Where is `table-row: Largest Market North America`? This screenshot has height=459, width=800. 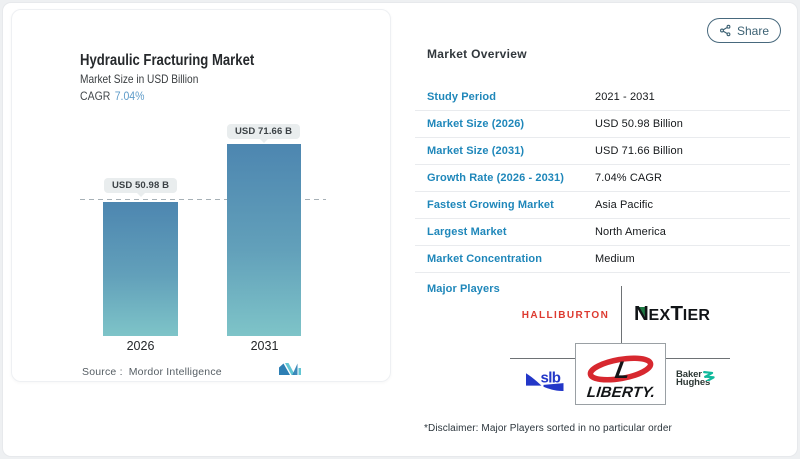 table-row: Largest Market North America is located at coordinates (602, 232).